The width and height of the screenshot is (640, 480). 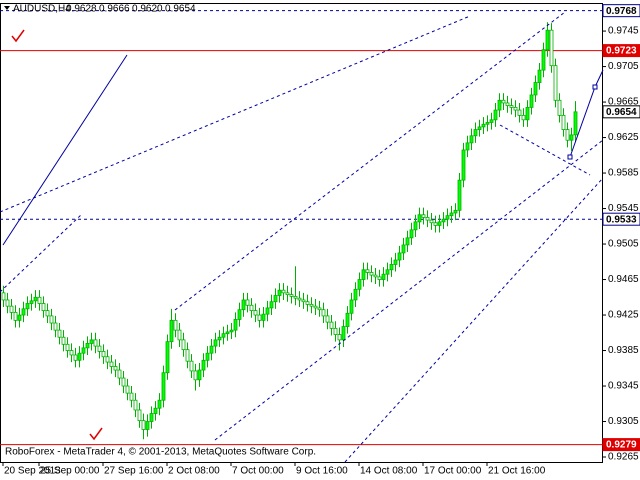 What do you see at coordinates (42, 9) in the screenshot?
I see `symbol-title: AUDUSD,H4` at bounding box center [42, 9].